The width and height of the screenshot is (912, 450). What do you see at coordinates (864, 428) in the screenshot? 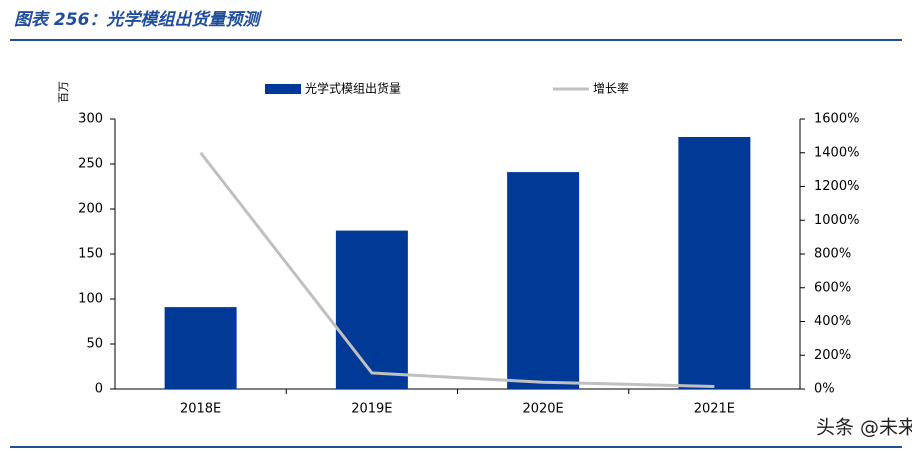
I see `watermark: 头条 @未来智库` at bounding box center [864, 428].